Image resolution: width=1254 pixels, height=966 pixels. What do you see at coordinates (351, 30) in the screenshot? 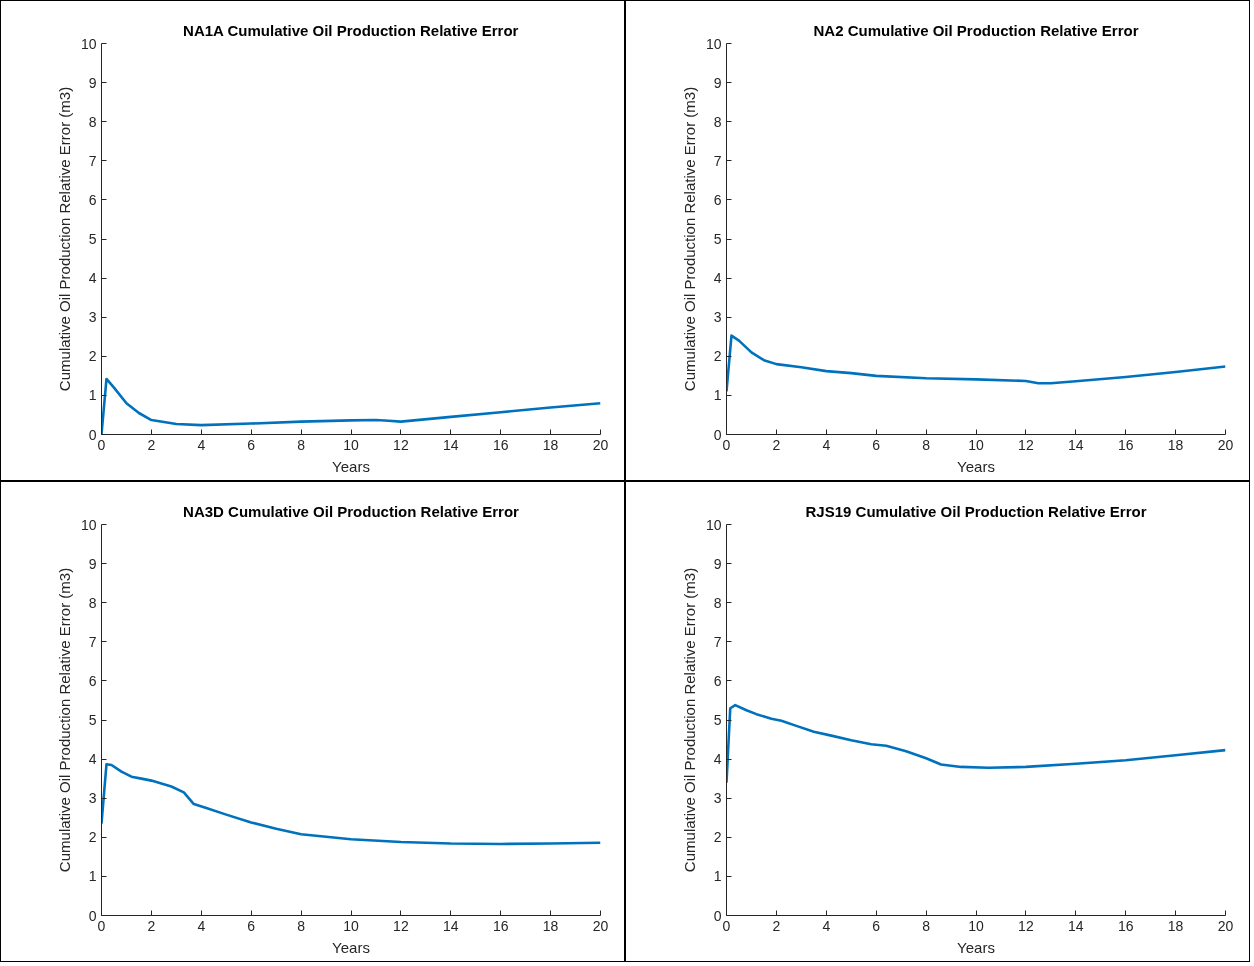
I see `chart-title: NA1A Cumulative Oil Production Relative Error` at bounding box center [351, 30].